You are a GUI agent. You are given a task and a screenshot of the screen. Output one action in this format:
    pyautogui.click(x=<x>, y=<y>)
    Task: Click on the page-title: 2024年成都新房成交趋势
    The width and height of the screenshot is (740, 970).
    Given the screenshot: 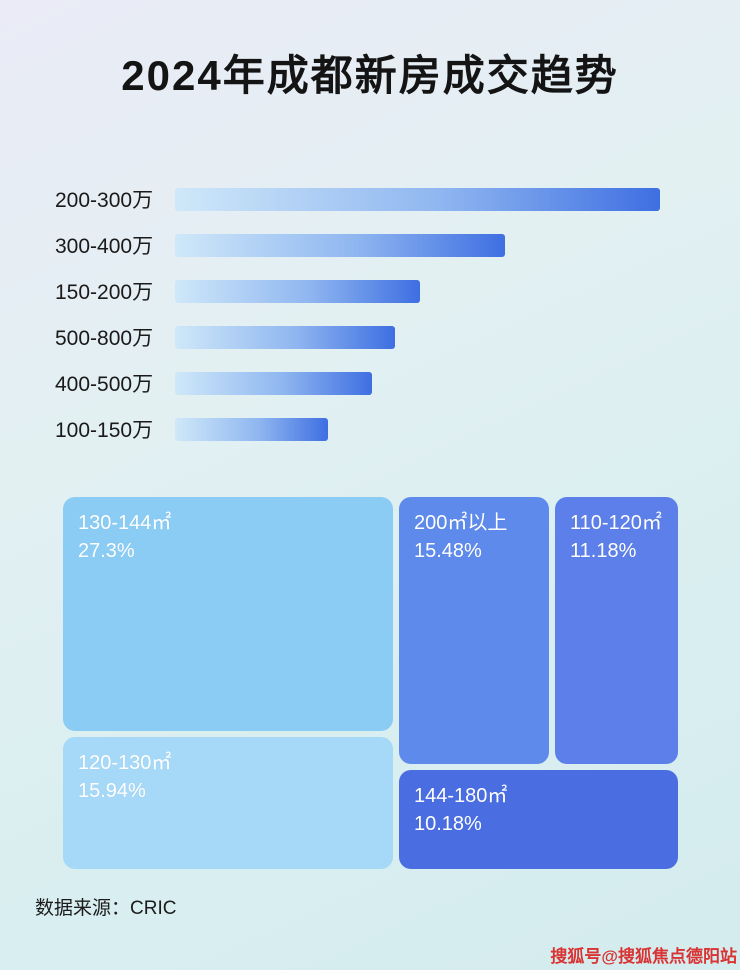 What is the action you would take?
    pyautogui.click(x=370, y=75)
    